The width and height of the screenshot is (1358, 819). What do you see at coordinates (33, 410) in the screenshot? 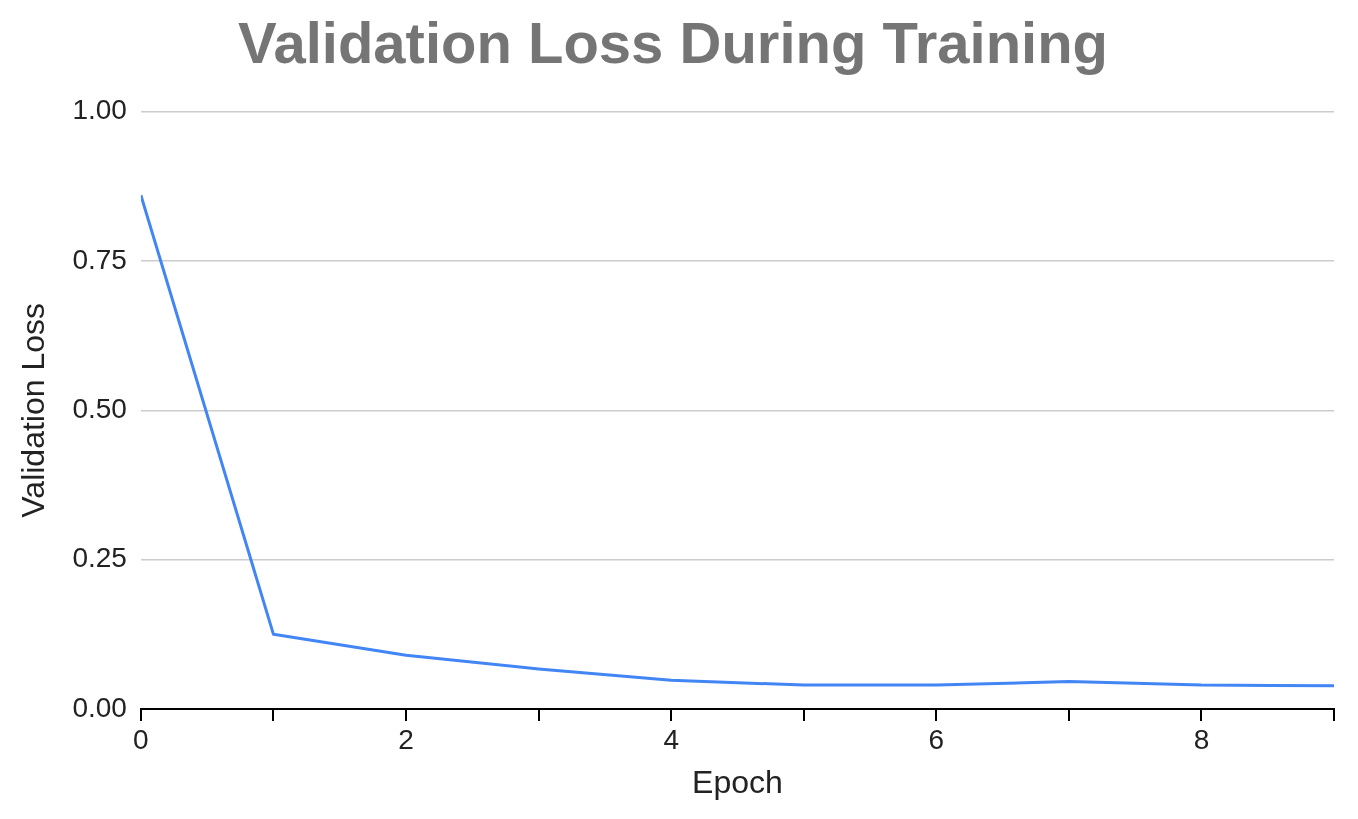
I see `y-axis-title: Validation Loss` at bounding box center [33, 410].